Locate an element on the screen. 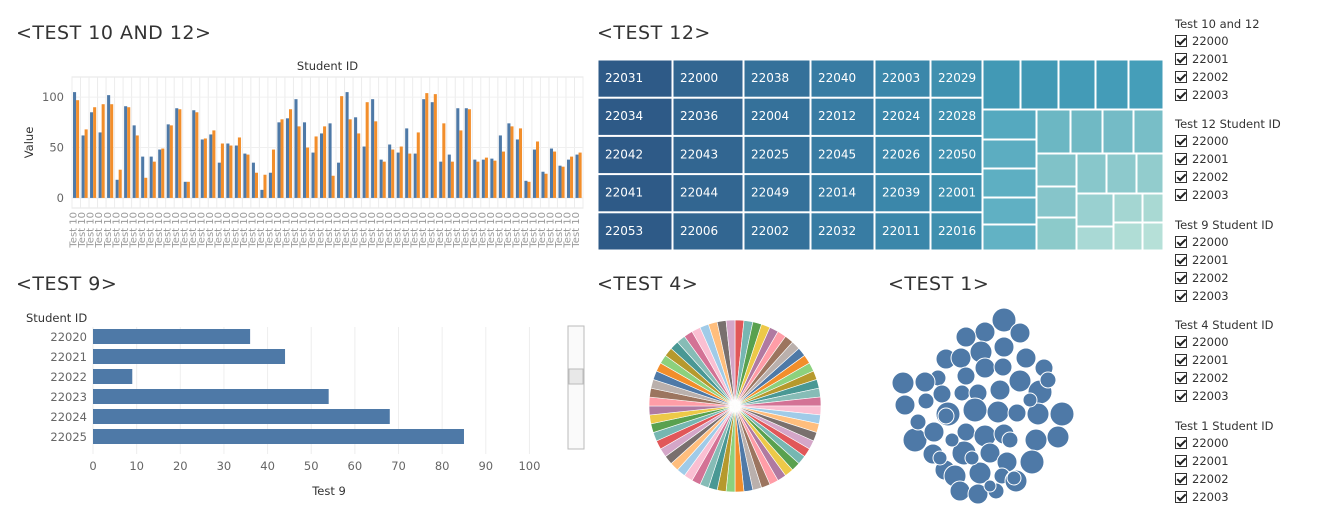 The image size is (1338, 517). filter-option-label: 22001 is located at coordinates (1210, 360).